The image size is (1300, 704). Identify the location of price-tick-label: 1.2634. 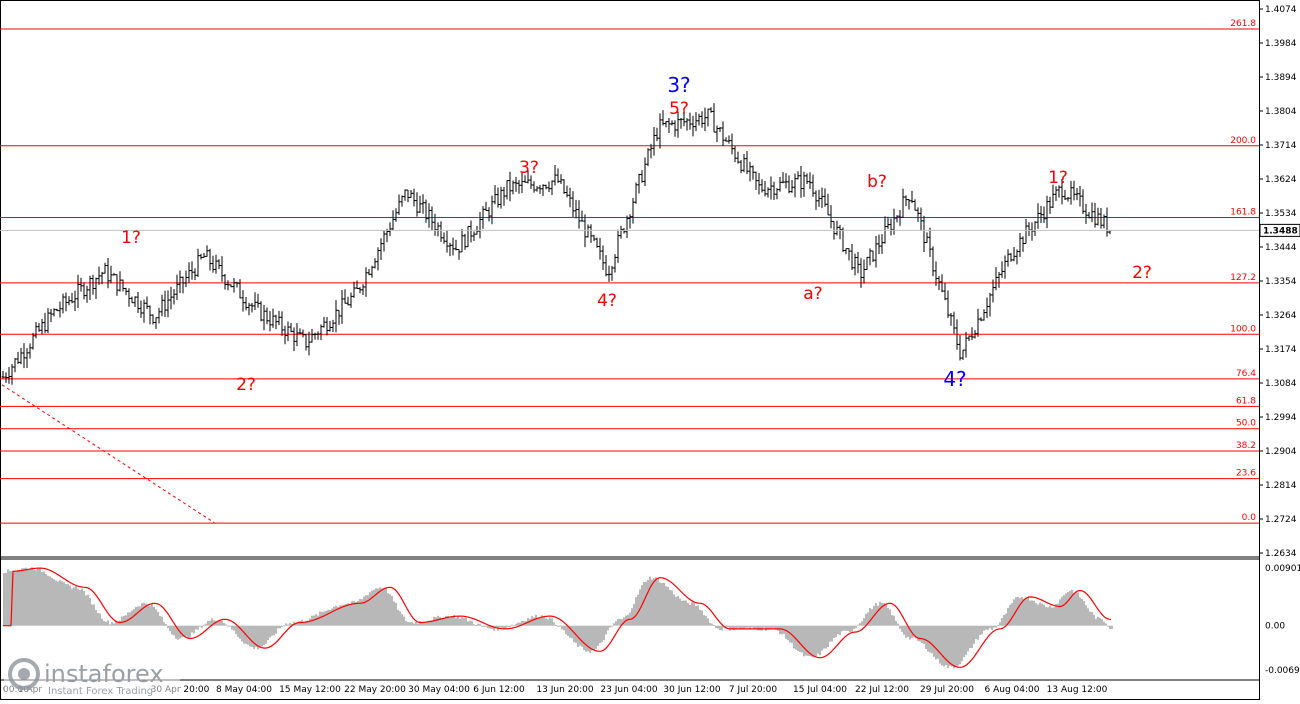
(1281, 554).